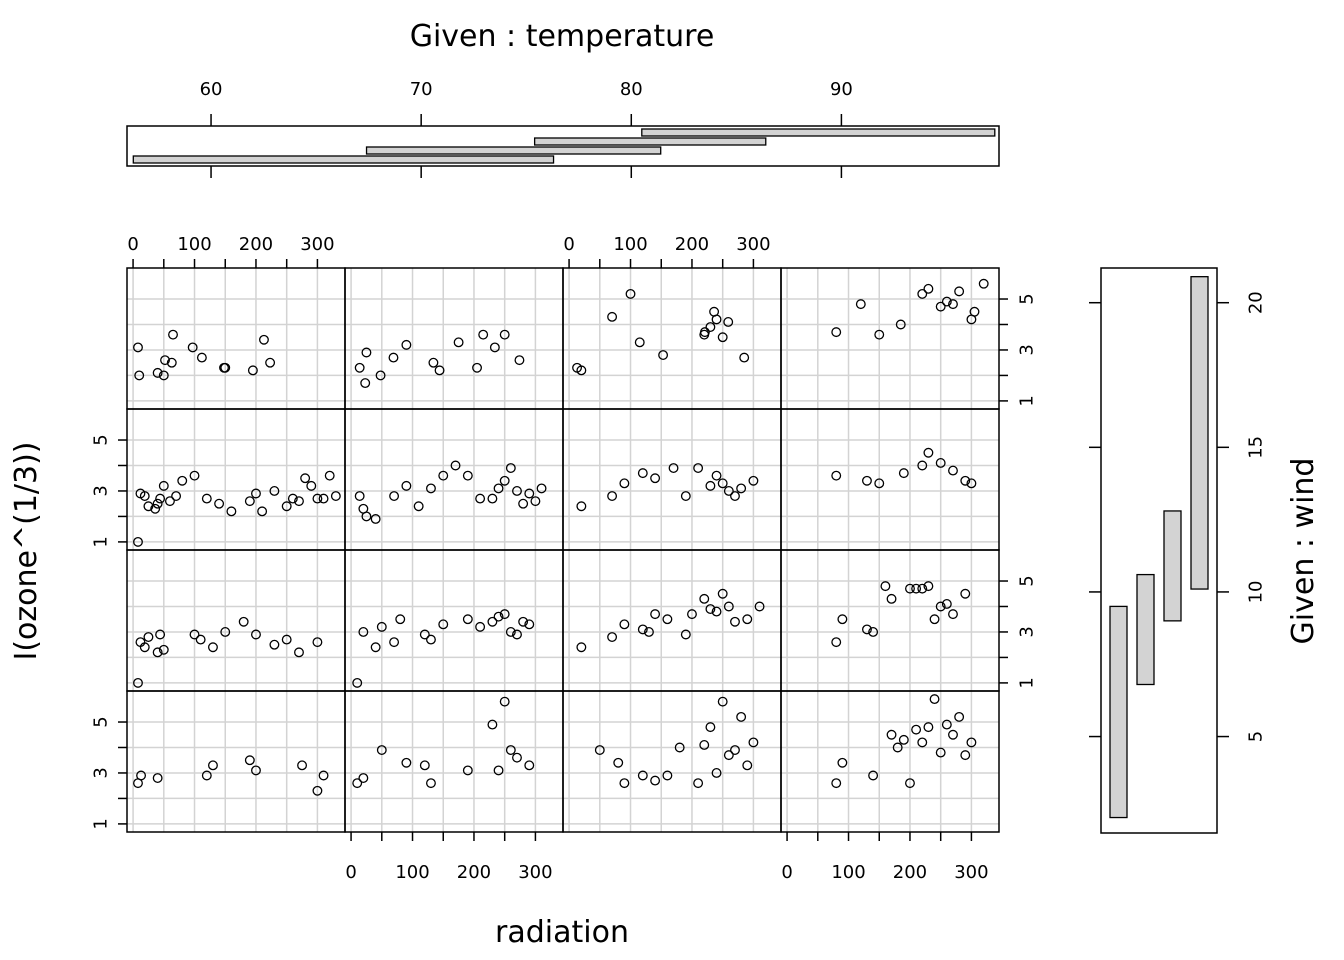 The width and height of the screenshot is (1344, 960). Describe the element at coordinates (786, 872) in the screenshot. I see `x-tick-label: 0` at that location.